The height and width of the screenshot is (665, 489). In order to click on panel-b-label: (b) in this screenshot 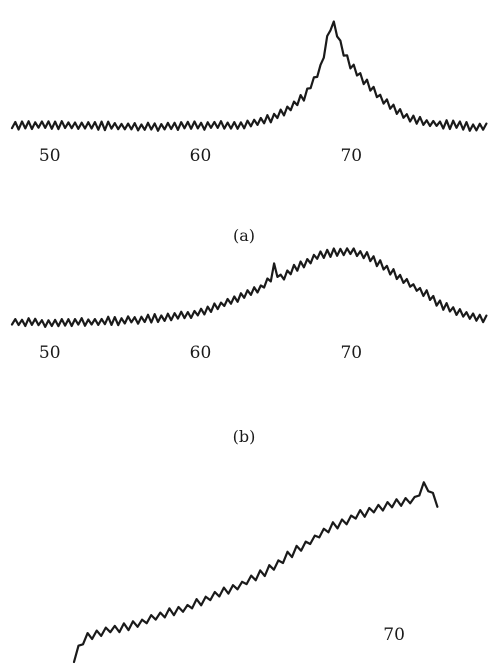, I will do `click(244, 436)`.